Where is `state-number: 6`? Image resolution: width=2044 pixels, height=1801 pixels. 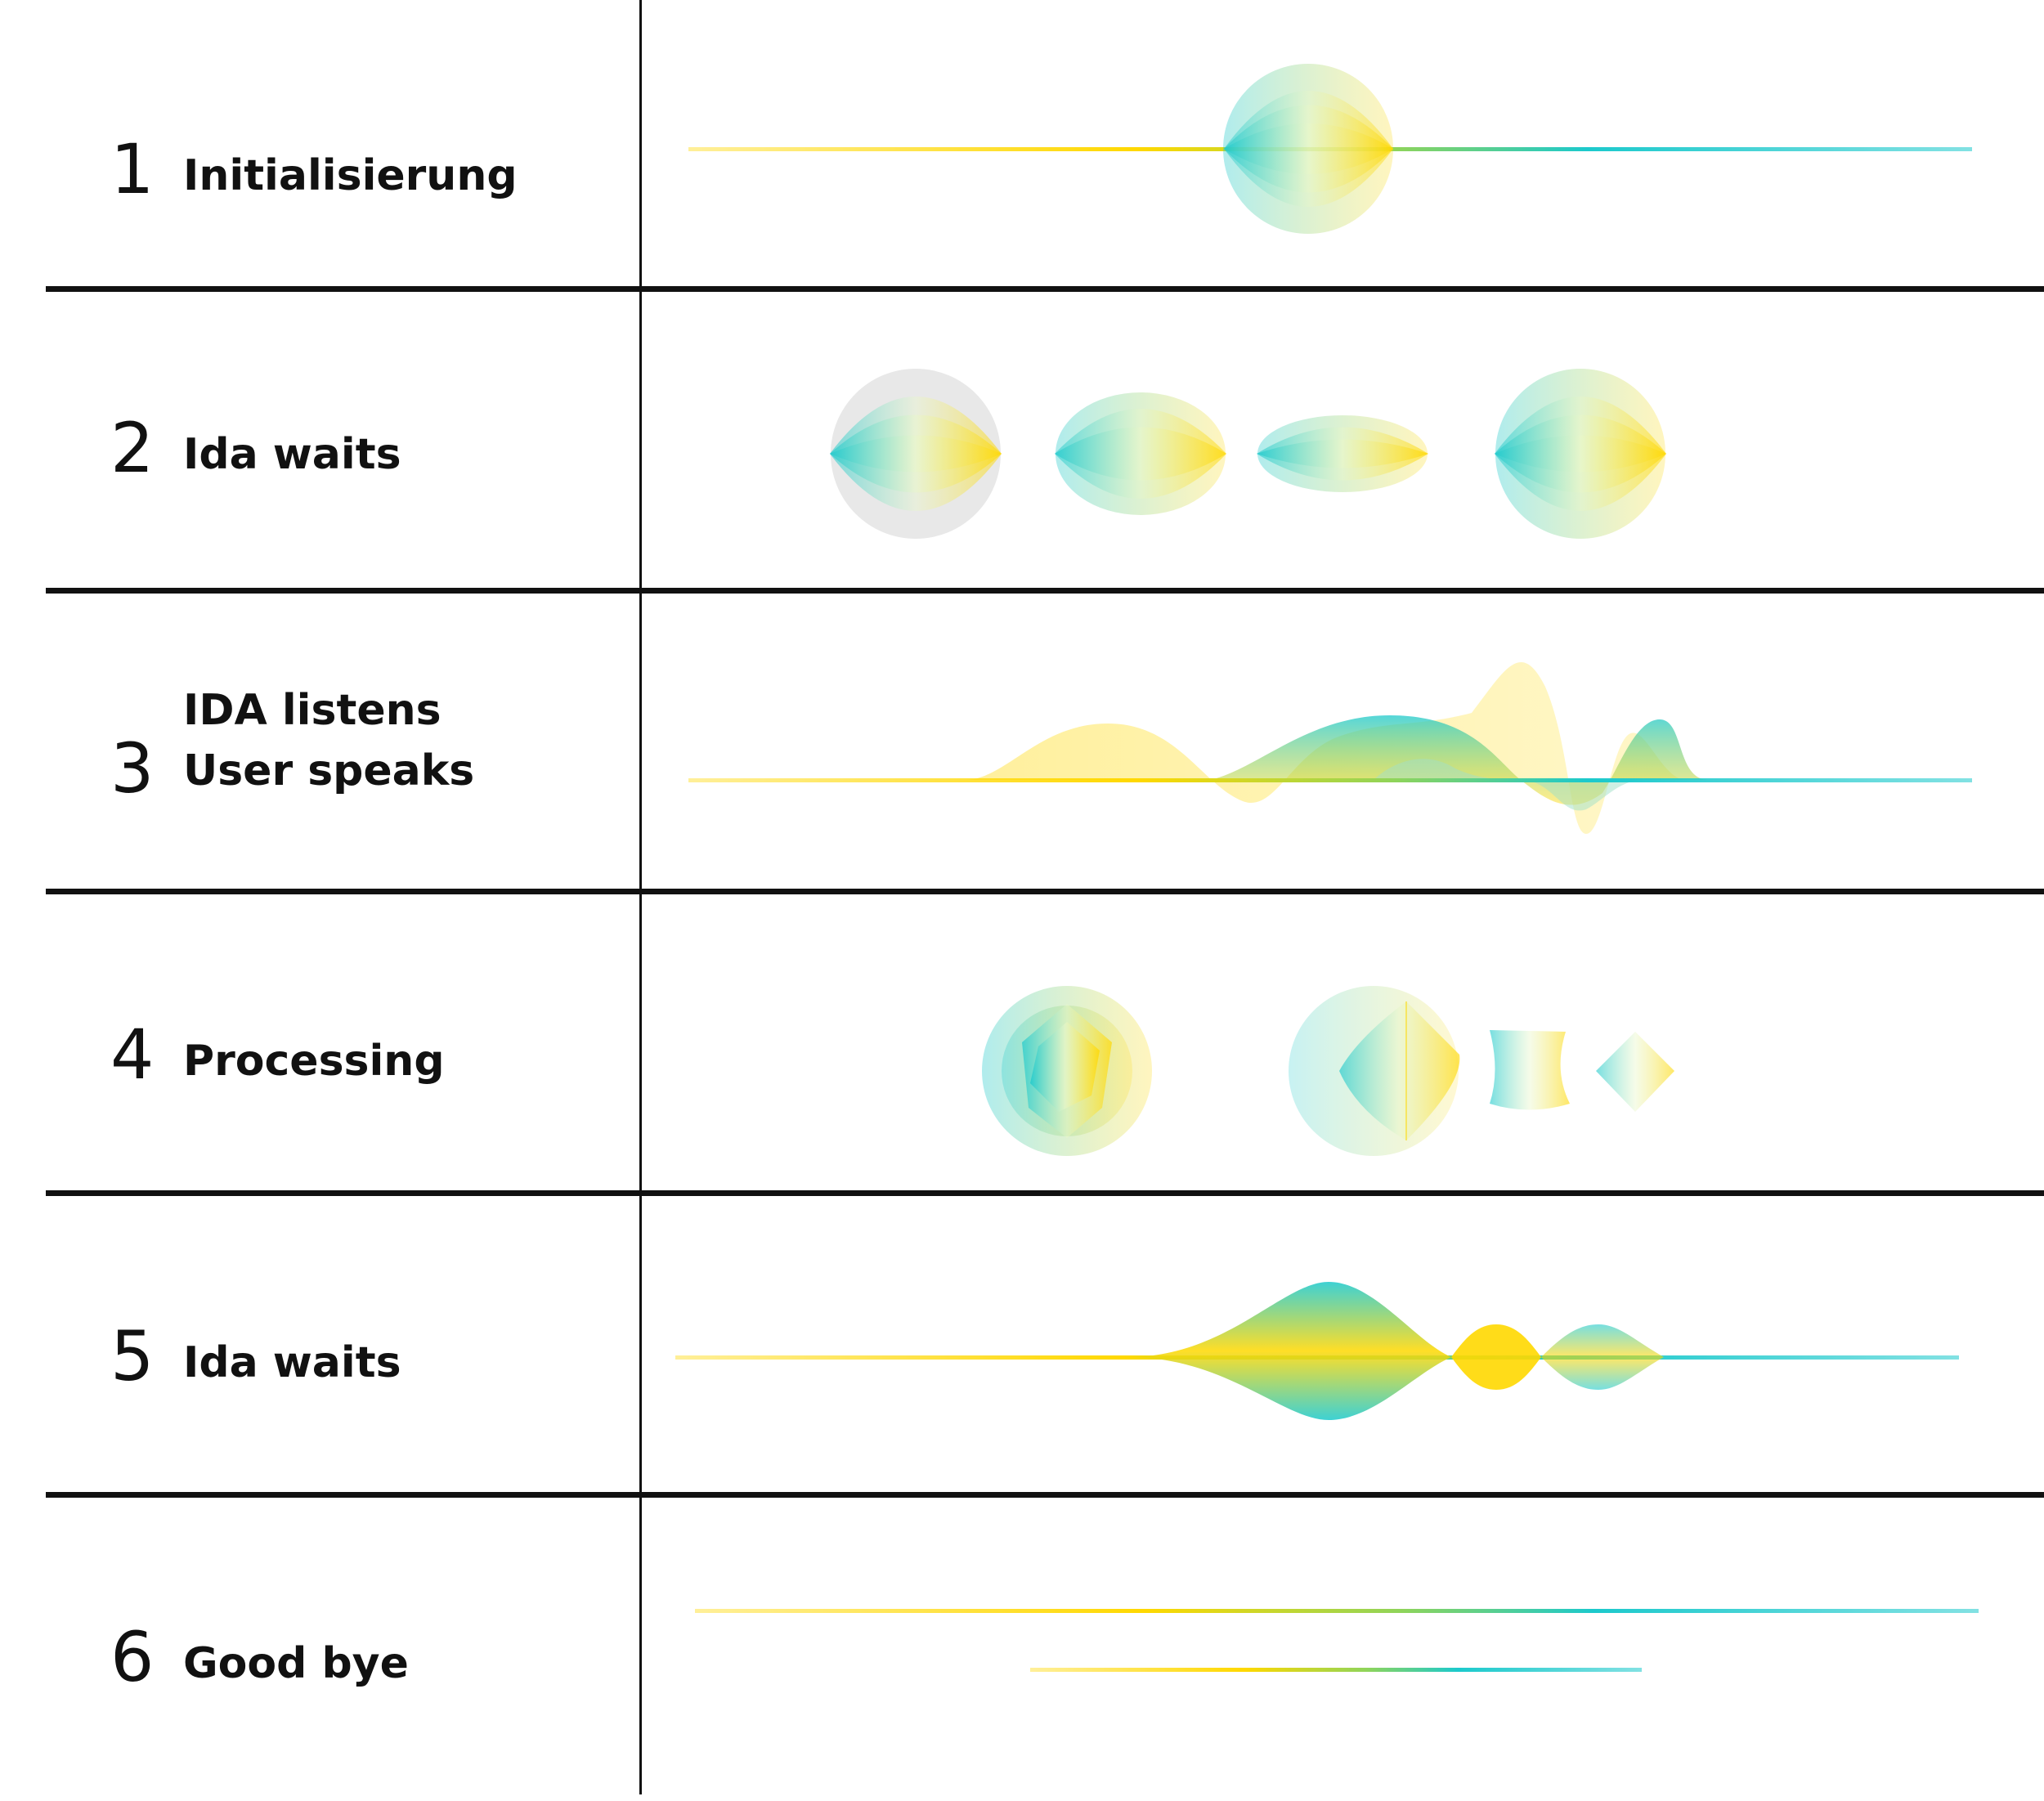 state-number: 6 is located at coordinates (132, 1657).